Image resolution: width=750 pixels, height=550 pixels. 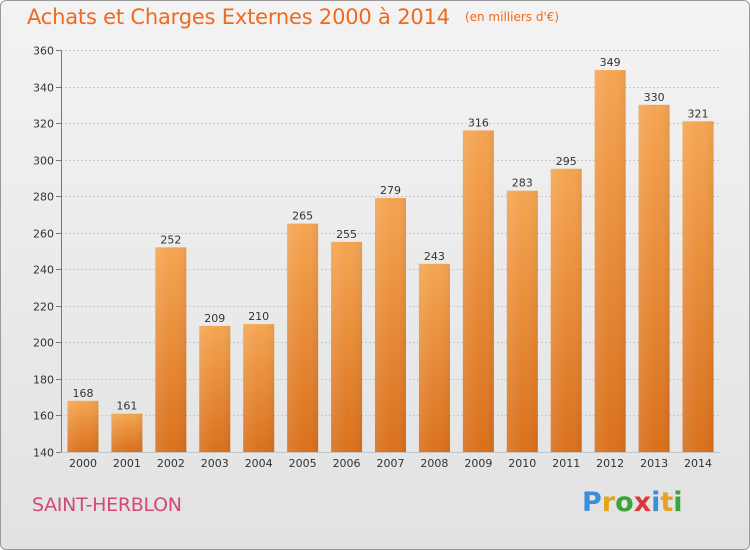 What do you see at coordinates (127, 463) in the screenshot?
I see `x-tick-label: 2001` at bounding box center [127, 463].